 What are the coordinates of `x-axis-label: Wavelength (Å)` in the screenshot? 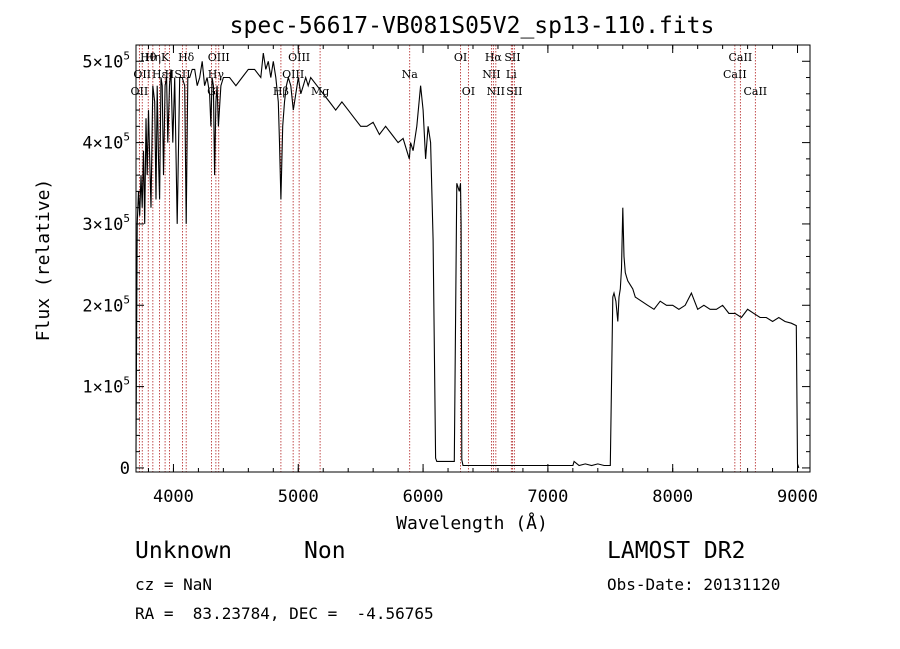 It's located at (472, 523).